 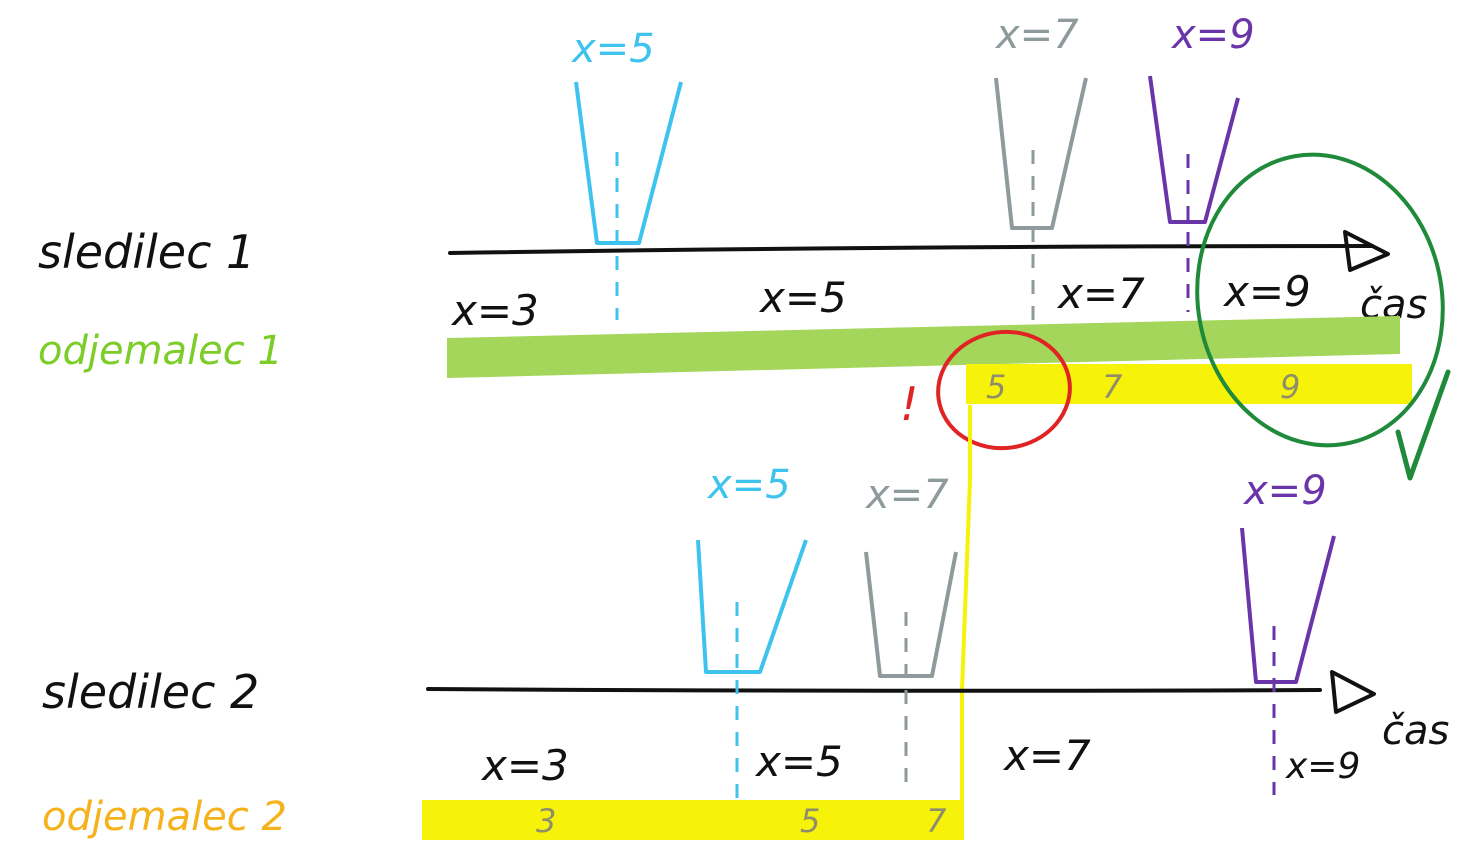 I want to click on alert-mark: !, so click(x=909, y=404).